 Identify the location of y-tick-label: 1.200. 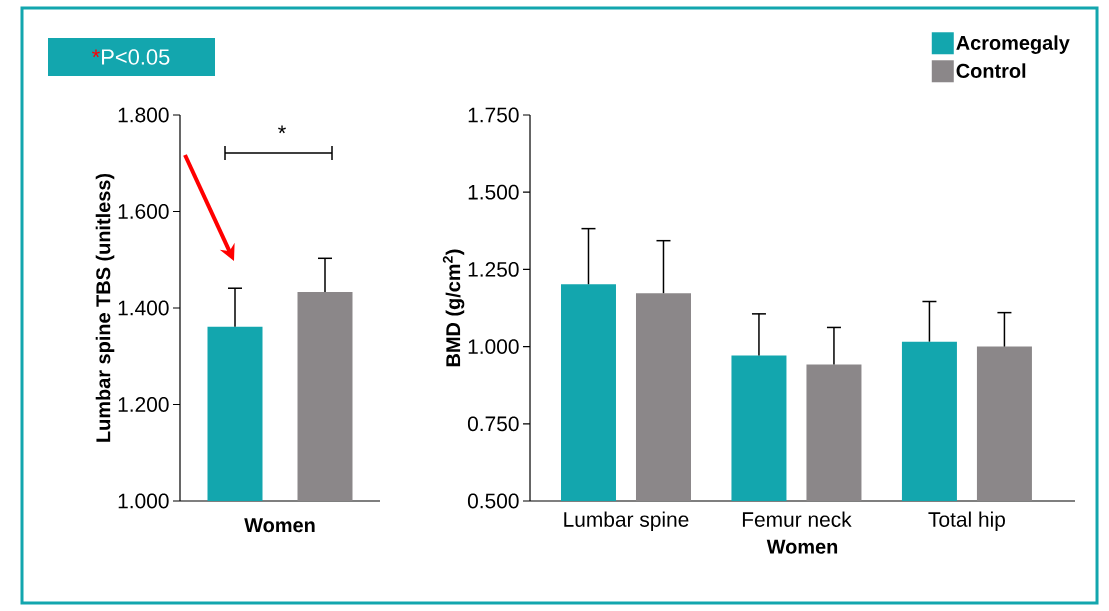
(143, 404).